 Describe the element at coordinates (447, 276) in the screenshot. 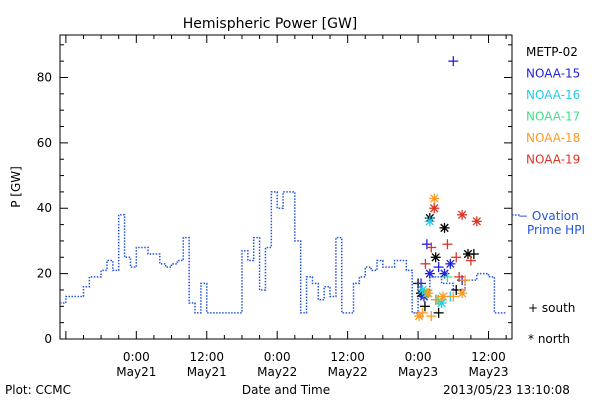

I see `noaa-17-south-marker` at that location.